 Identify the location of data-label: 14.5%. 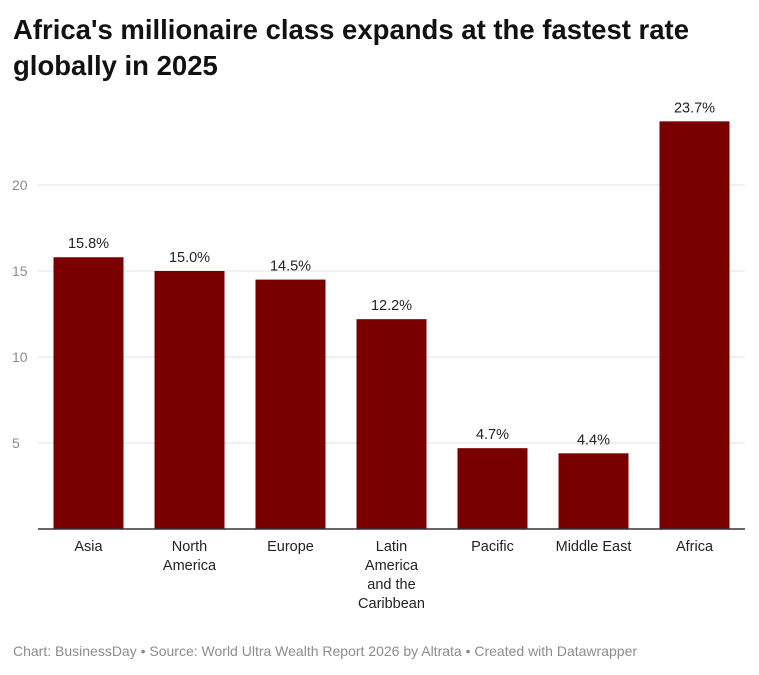
(290, 267).